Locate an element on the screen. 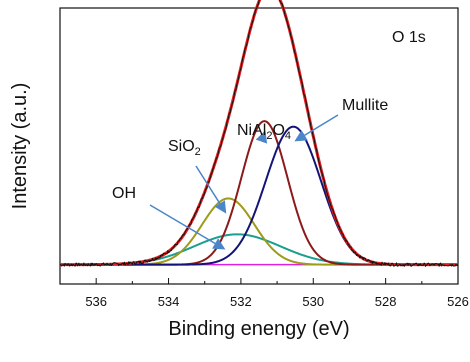  annotation-arrow-sio2 is located at coordinates (211, 189).